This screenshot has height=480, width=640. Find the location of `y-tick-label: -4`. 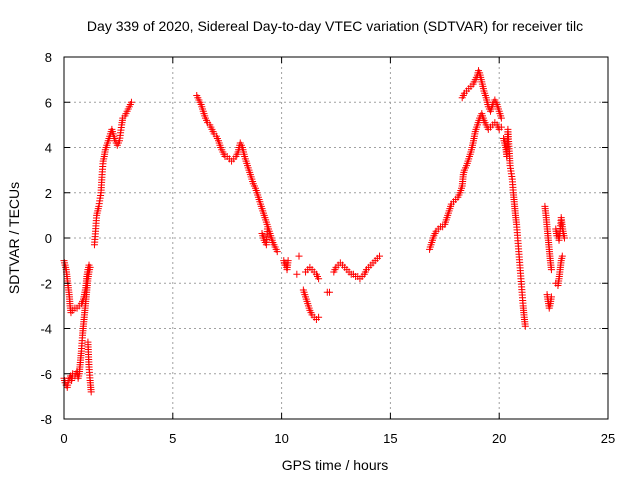

y-tick-label: -4 is located at coordinates (46, 329).